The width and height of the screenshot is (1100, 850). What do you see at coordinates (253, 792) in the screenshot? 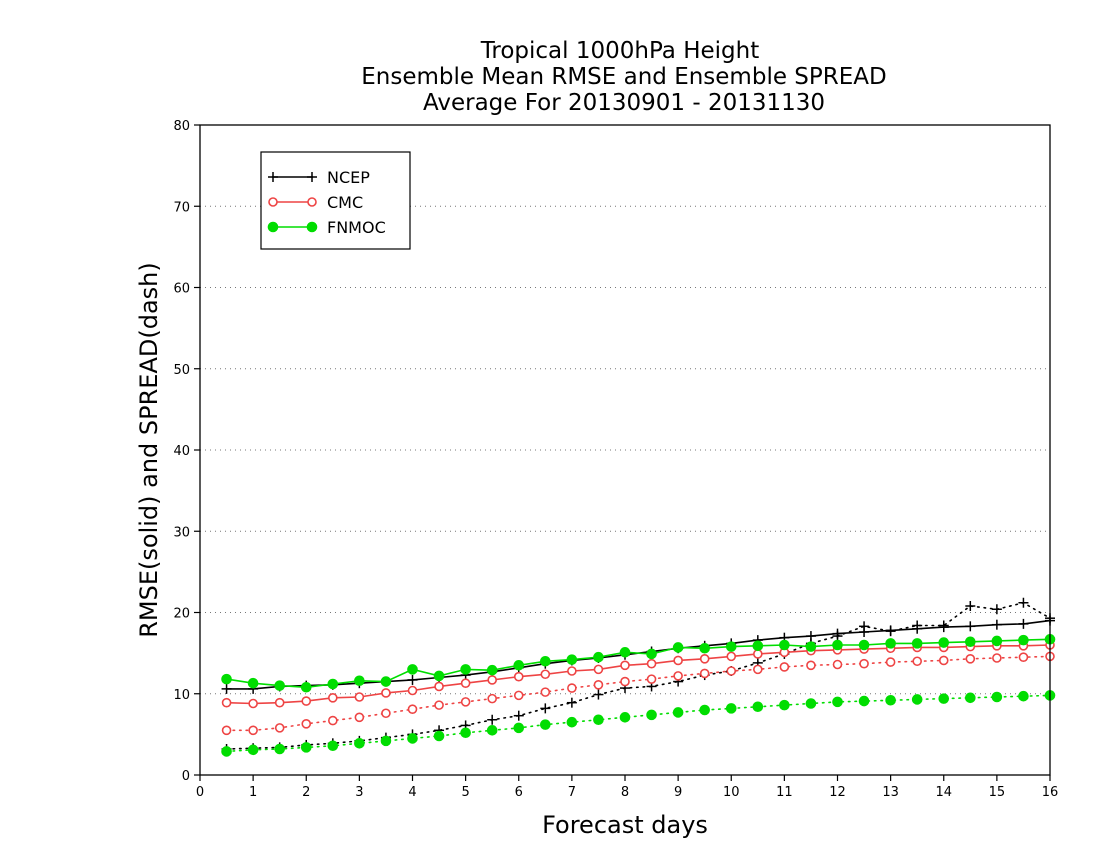
I see `x-tick-label: 1` at bounding box center [253, 792].